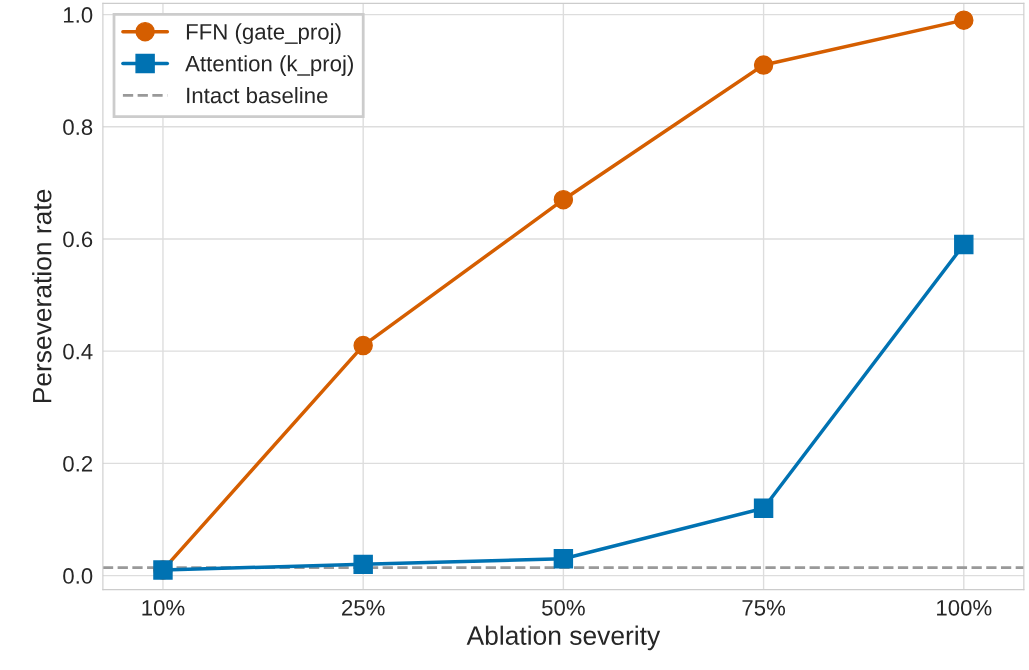  What do you see at coordinates (563, 638) in the screenshot?
I see `x-axis-title: Ablation severity` at bounding box center [563, 638].